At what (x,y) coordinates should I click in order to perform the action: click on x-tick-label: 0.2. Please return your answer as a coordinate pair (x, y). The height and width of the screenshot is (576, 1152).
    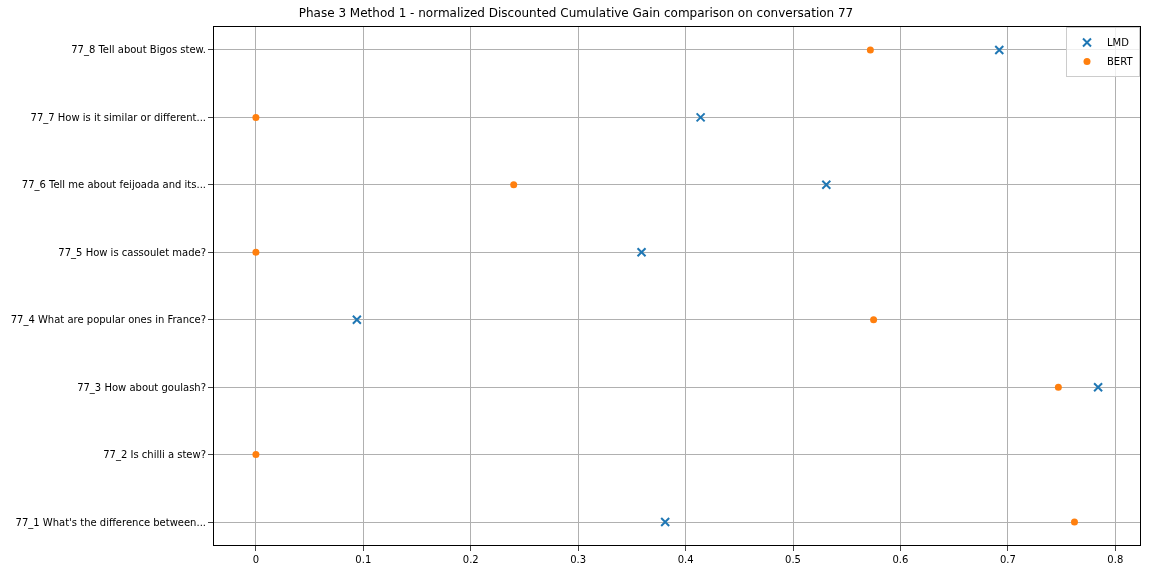
    Looking at the image, I should click on (470, 559).